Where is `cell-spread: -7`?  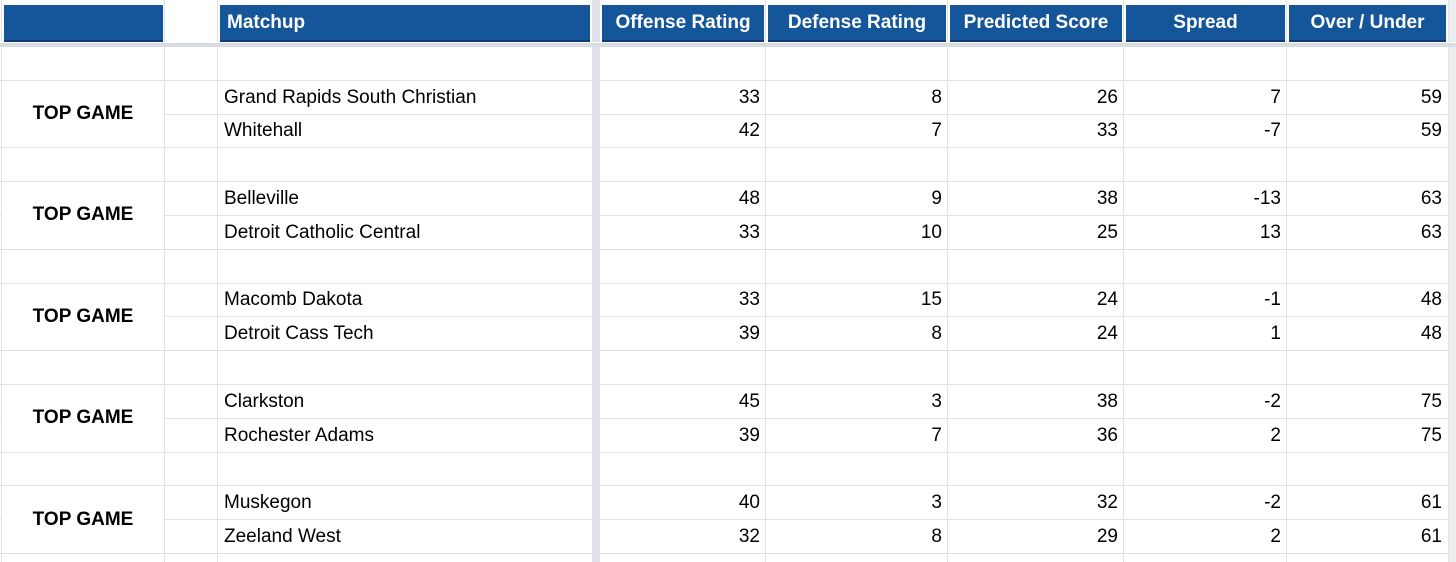 cell-spread: -7 is located at coordinates (1272, 131).